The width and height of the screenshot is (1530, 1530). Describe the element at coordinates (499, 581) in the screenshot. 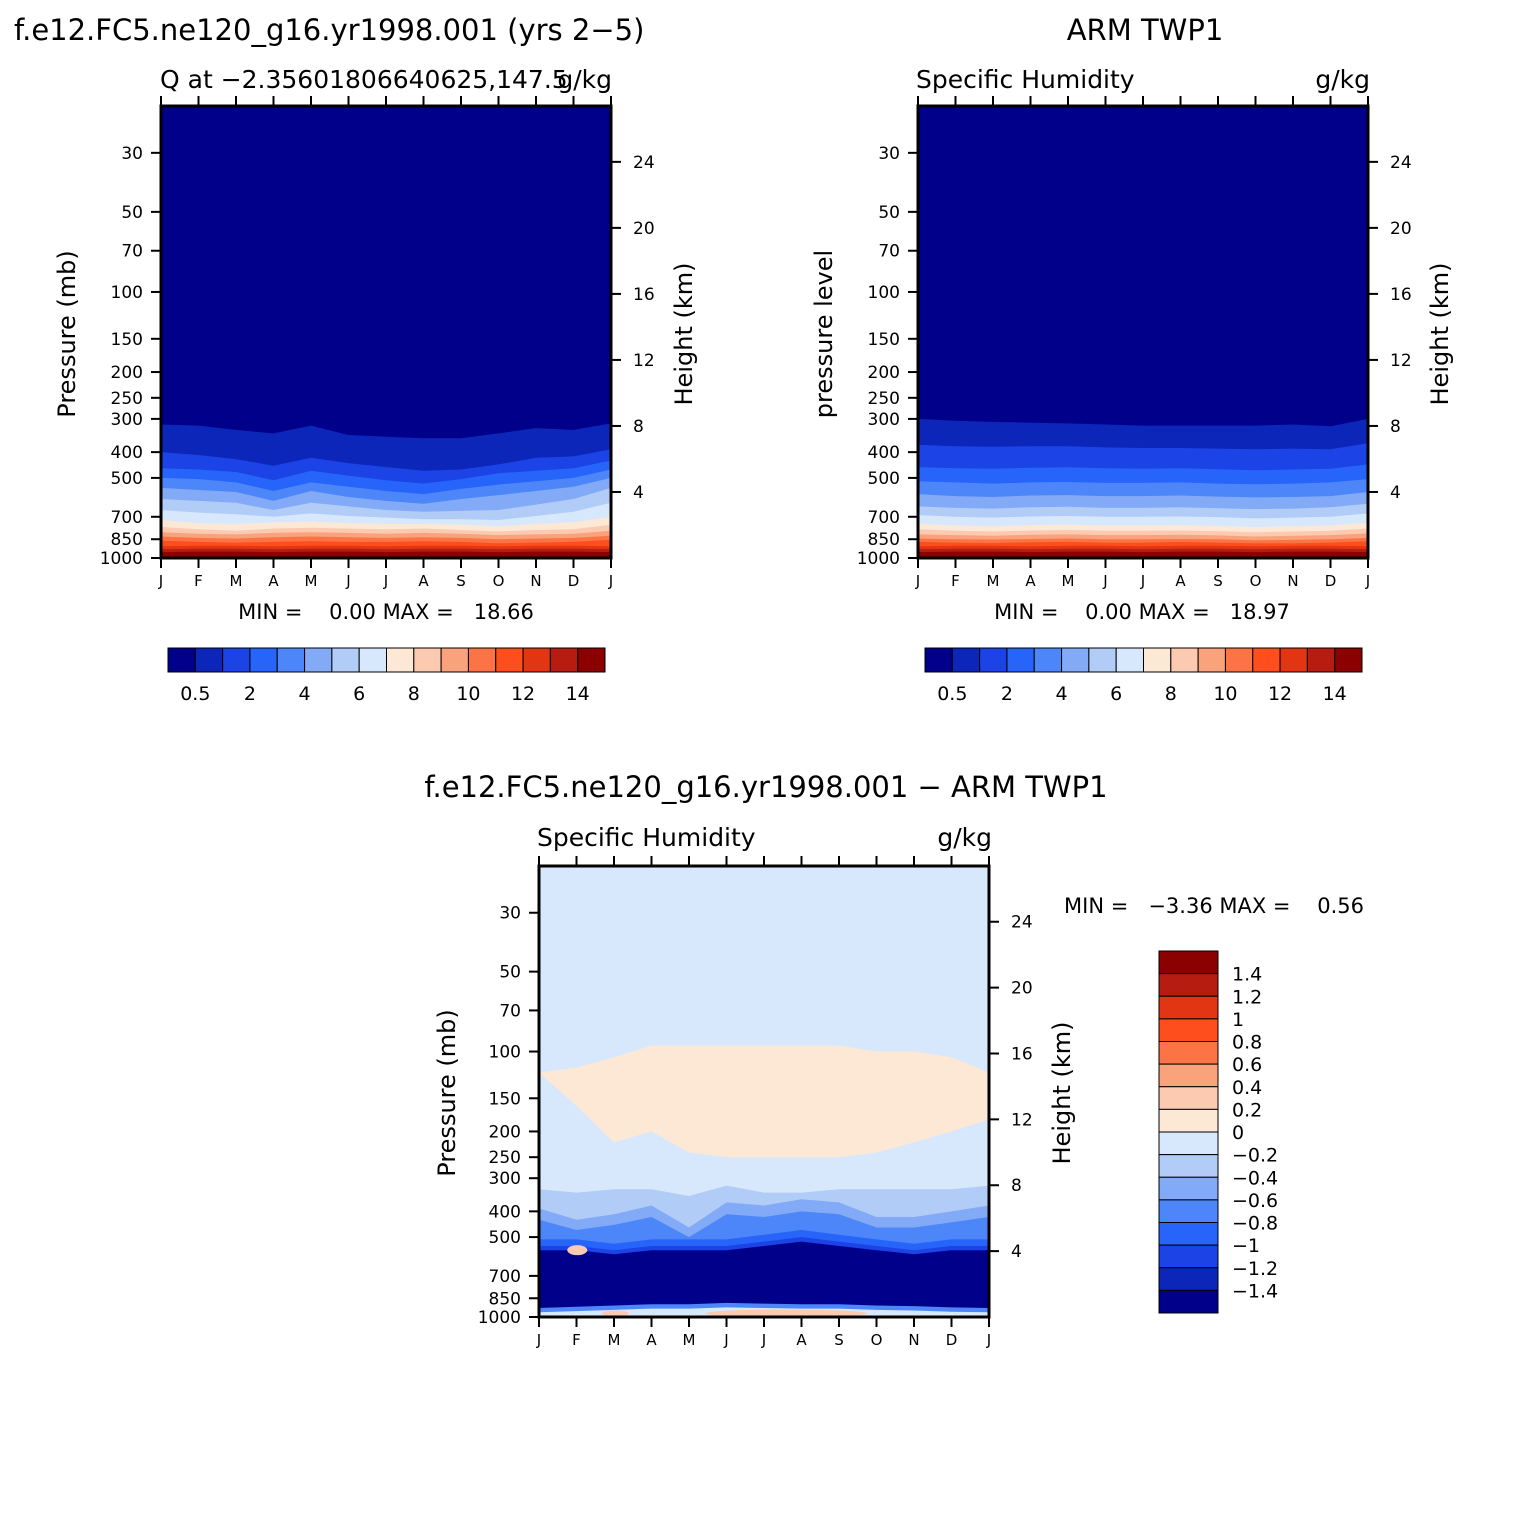

I see `panel-model-month-label: O` at that location.